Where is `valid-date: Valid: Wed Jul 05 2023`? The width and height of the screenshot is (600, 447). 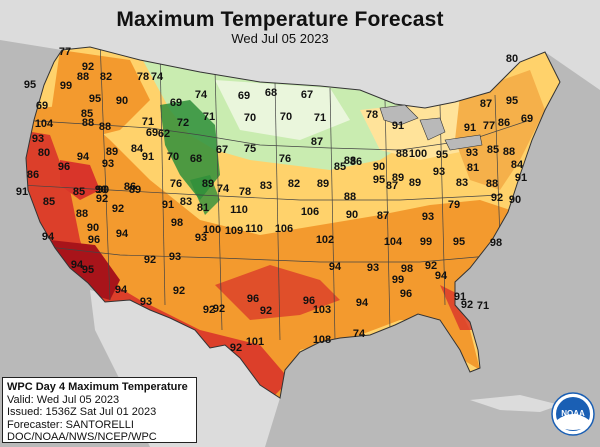
valid-date: Valid: Wed Jul 05 2023 is located at coordinates (63, 399).